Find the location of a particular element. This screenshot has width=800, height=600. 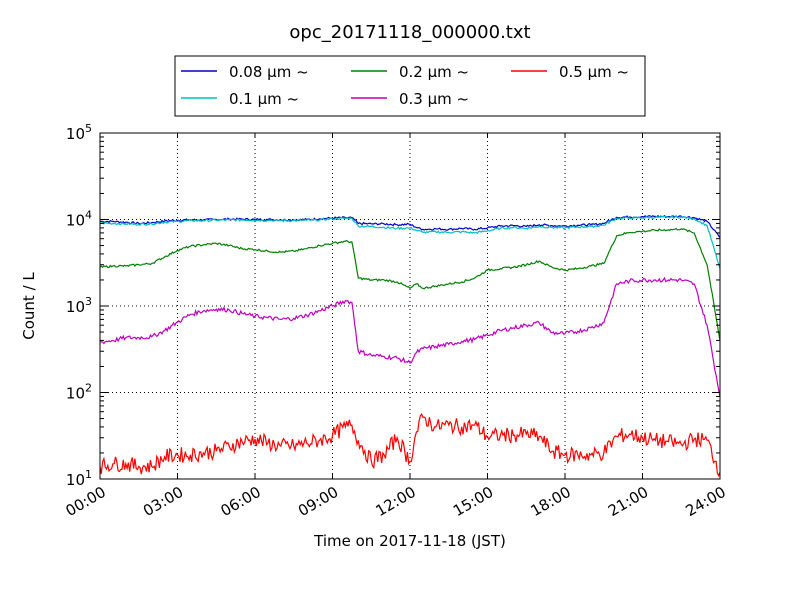

x-tick-label: 12:00 is located at coordinates (395, 501).